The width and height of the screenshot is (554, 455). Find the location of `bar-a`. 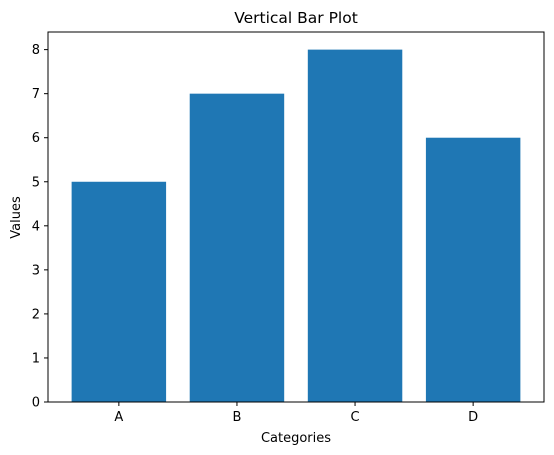

bar-a is located at coordinates (119, 291).